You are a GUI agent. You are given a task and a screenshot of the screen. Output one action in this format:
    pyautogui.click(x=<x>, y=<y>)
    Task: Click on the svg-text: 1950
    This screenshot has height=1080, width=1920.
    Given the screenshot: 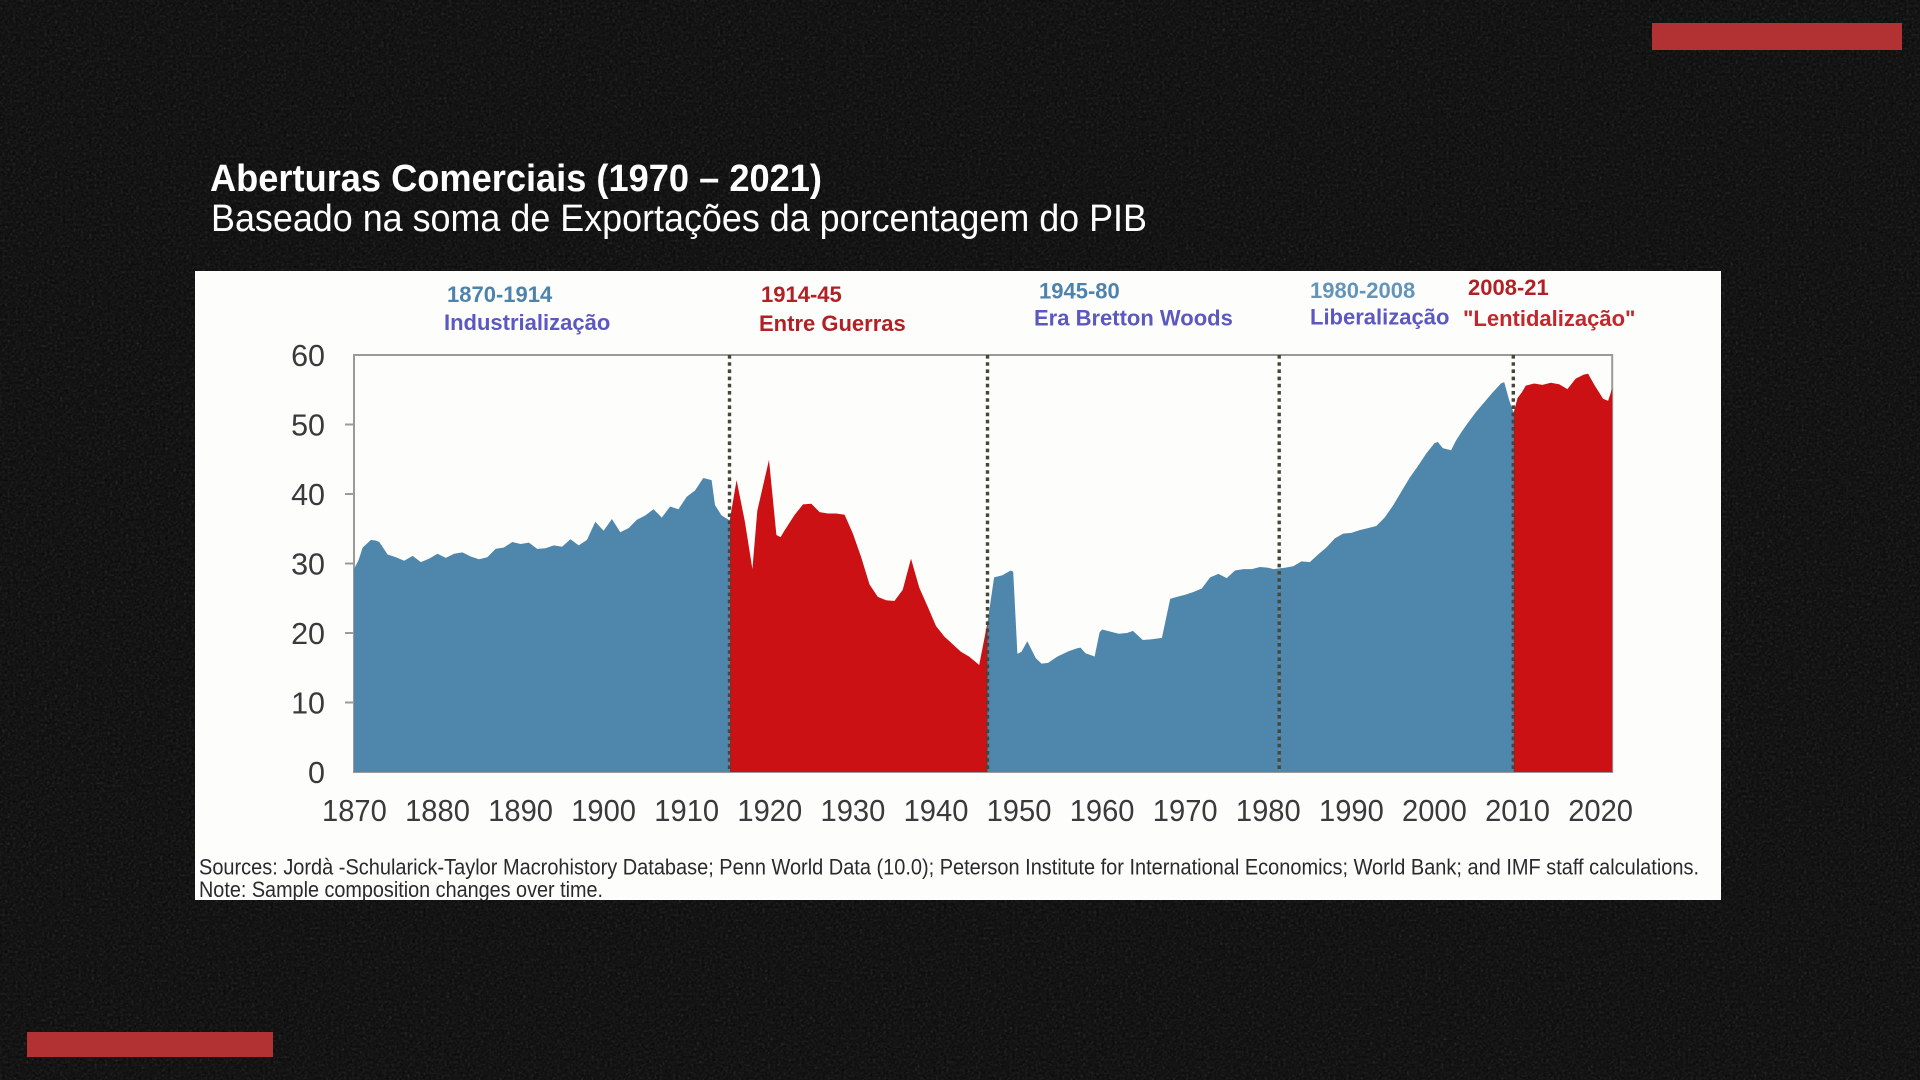 What is the action you would take?
    pyautogui.click(x=1019, y=811)
    